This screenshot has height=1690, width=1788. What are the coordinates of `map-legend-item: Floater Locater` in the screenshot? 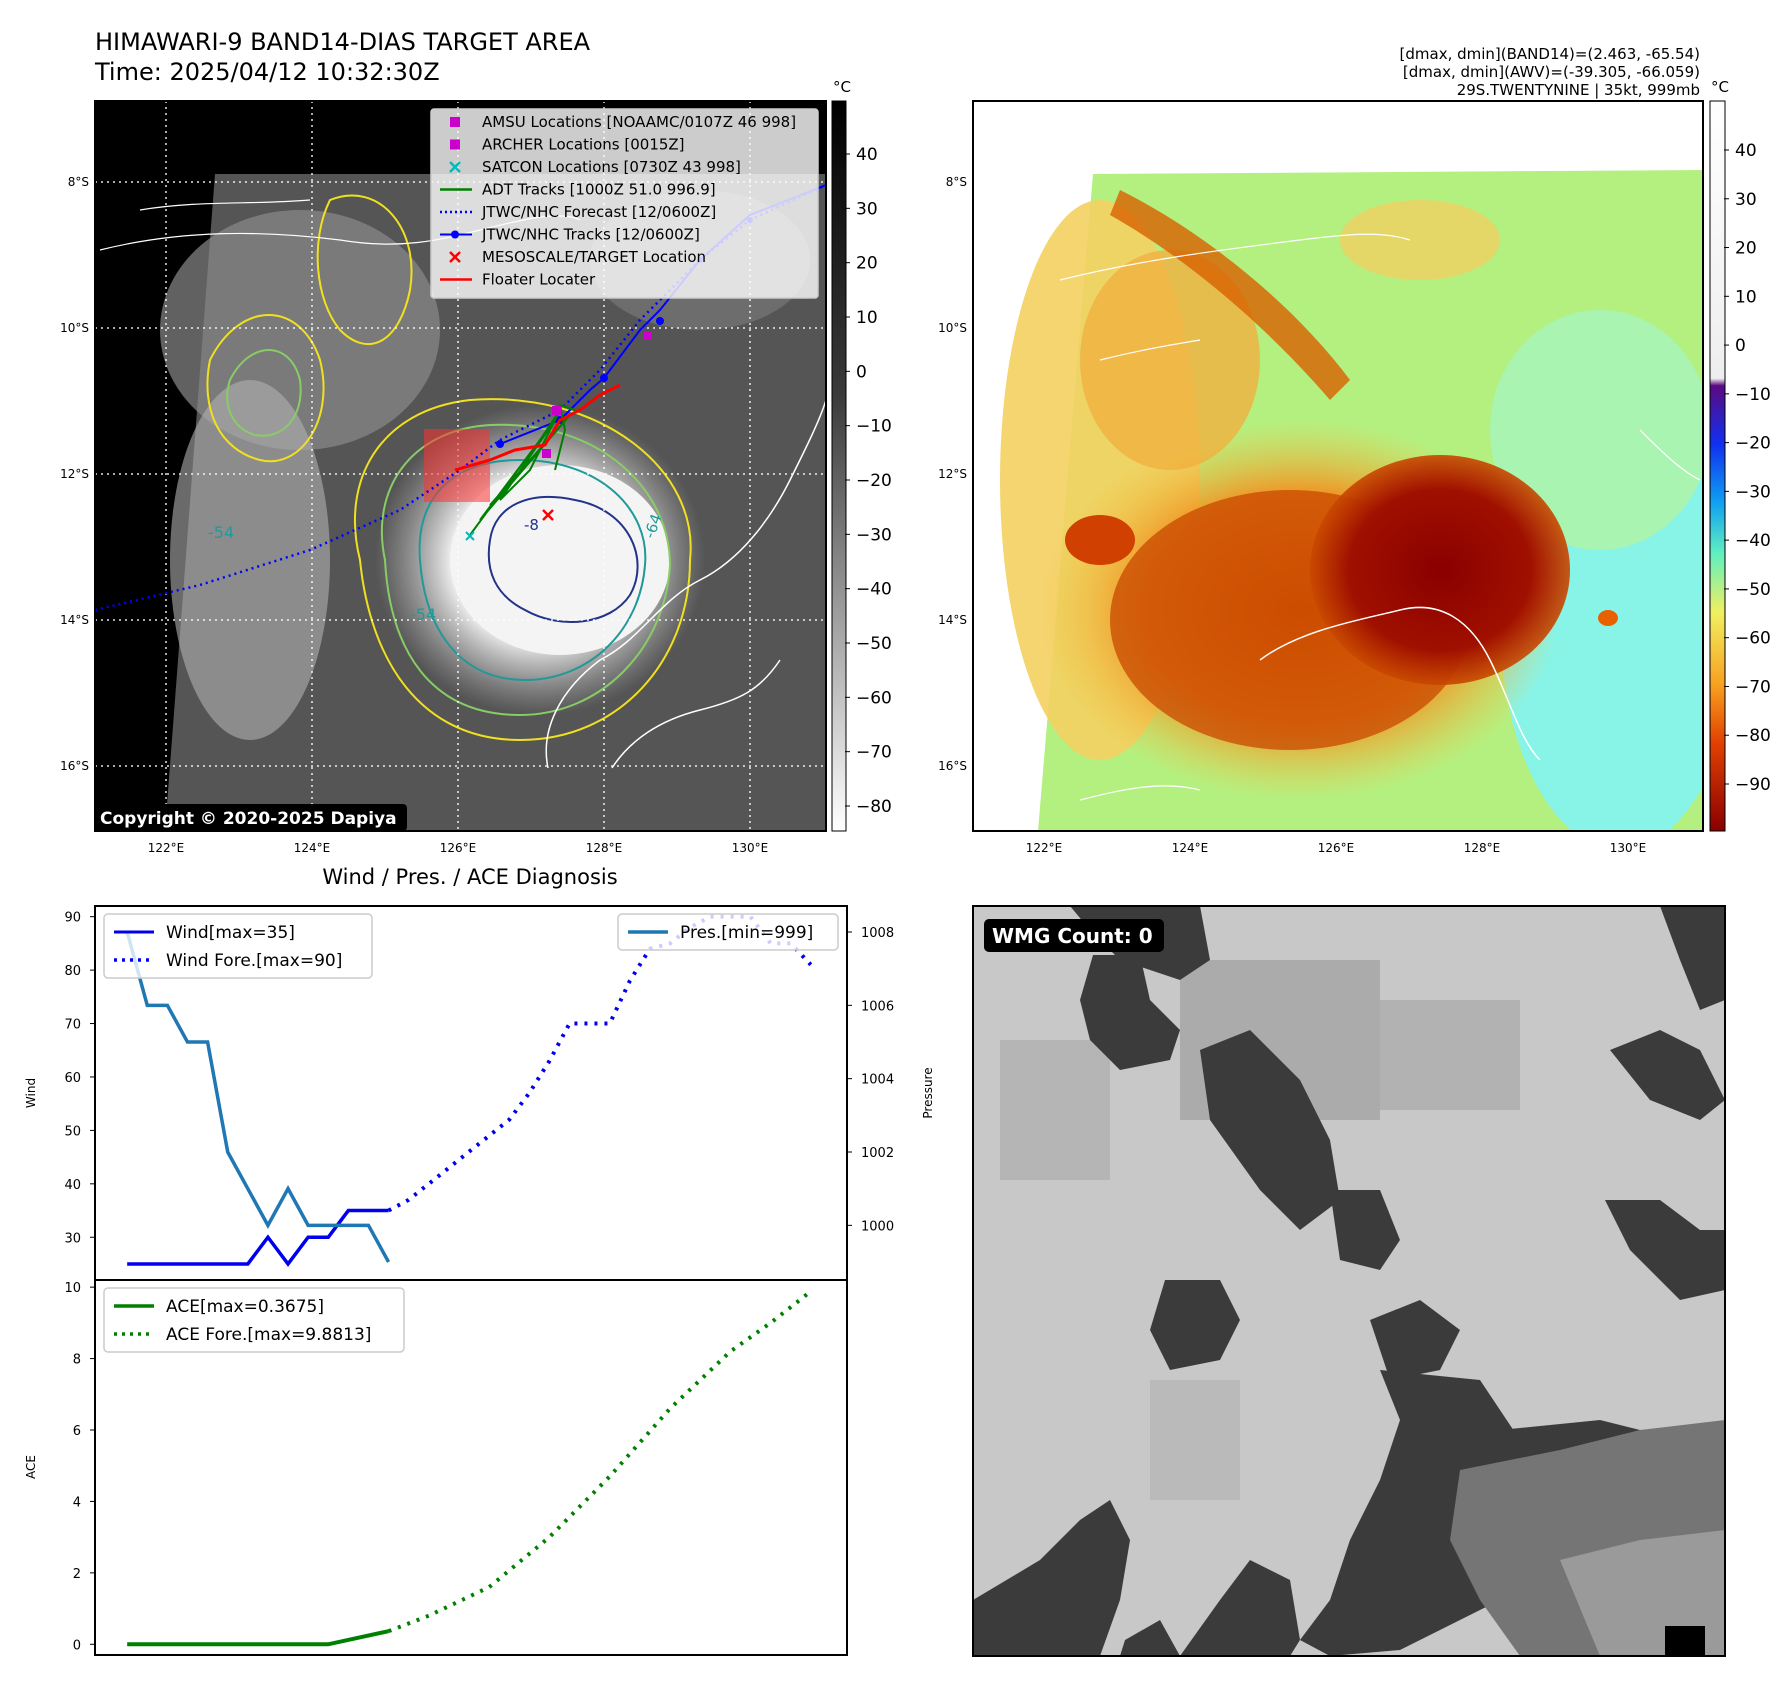 It's located at (518, 280).